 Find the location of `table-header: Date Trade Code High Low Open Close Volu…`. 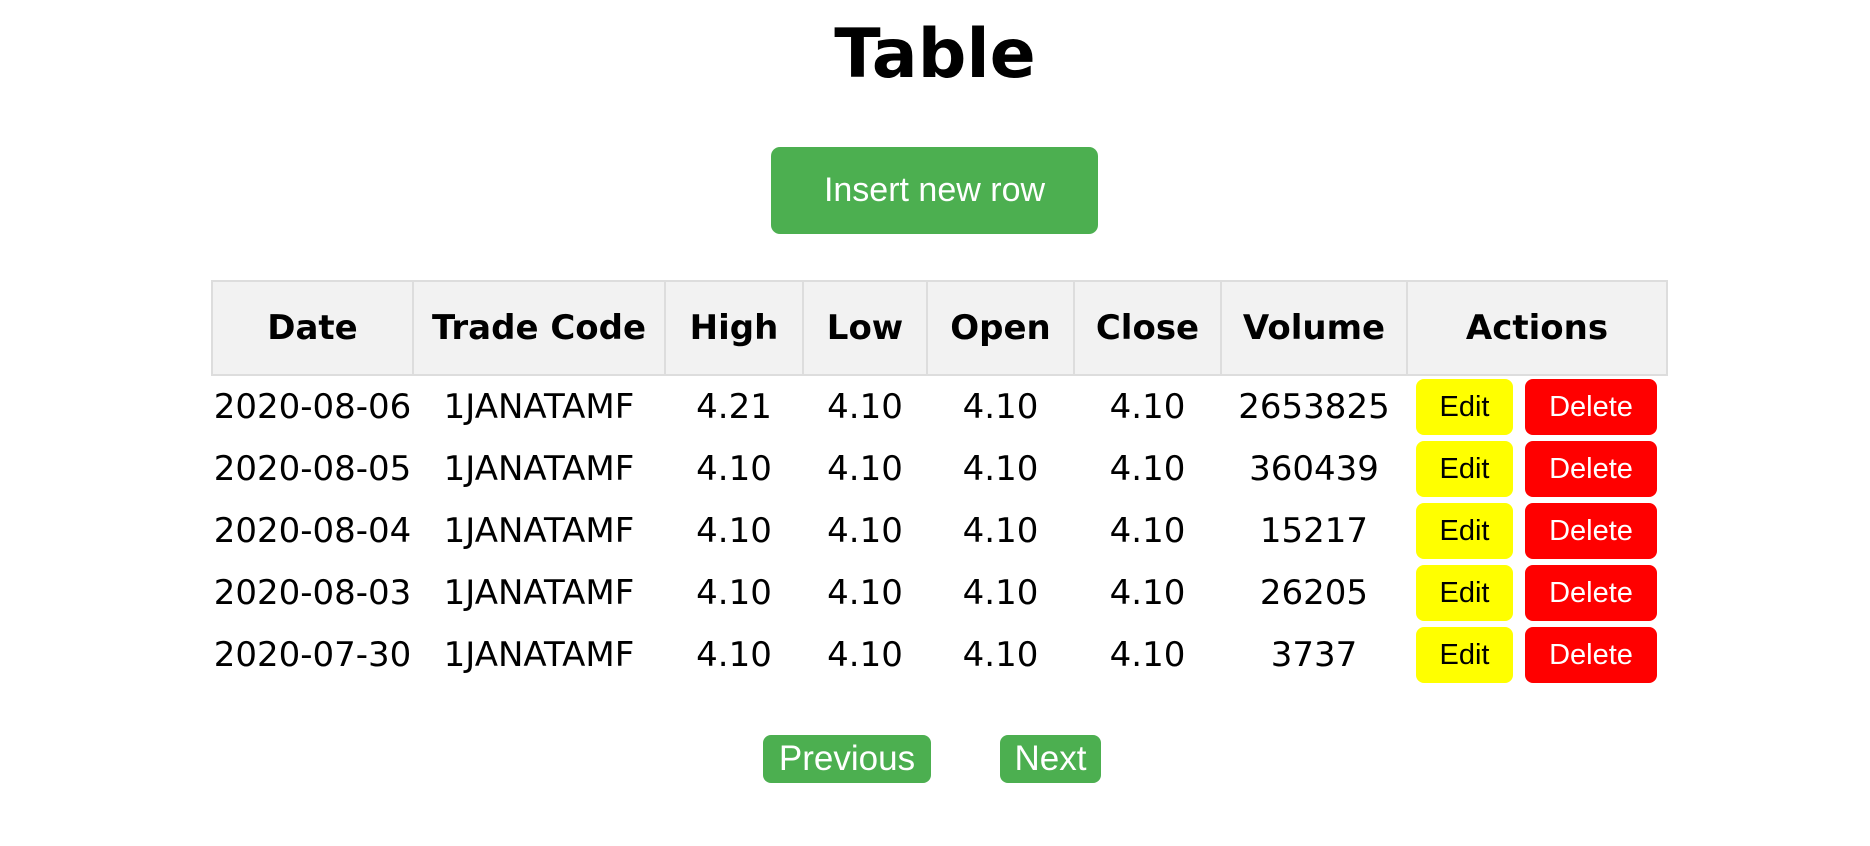

table-header: Date Trade Code High Low Open Close Volu… is located at coordinates (939, 328).